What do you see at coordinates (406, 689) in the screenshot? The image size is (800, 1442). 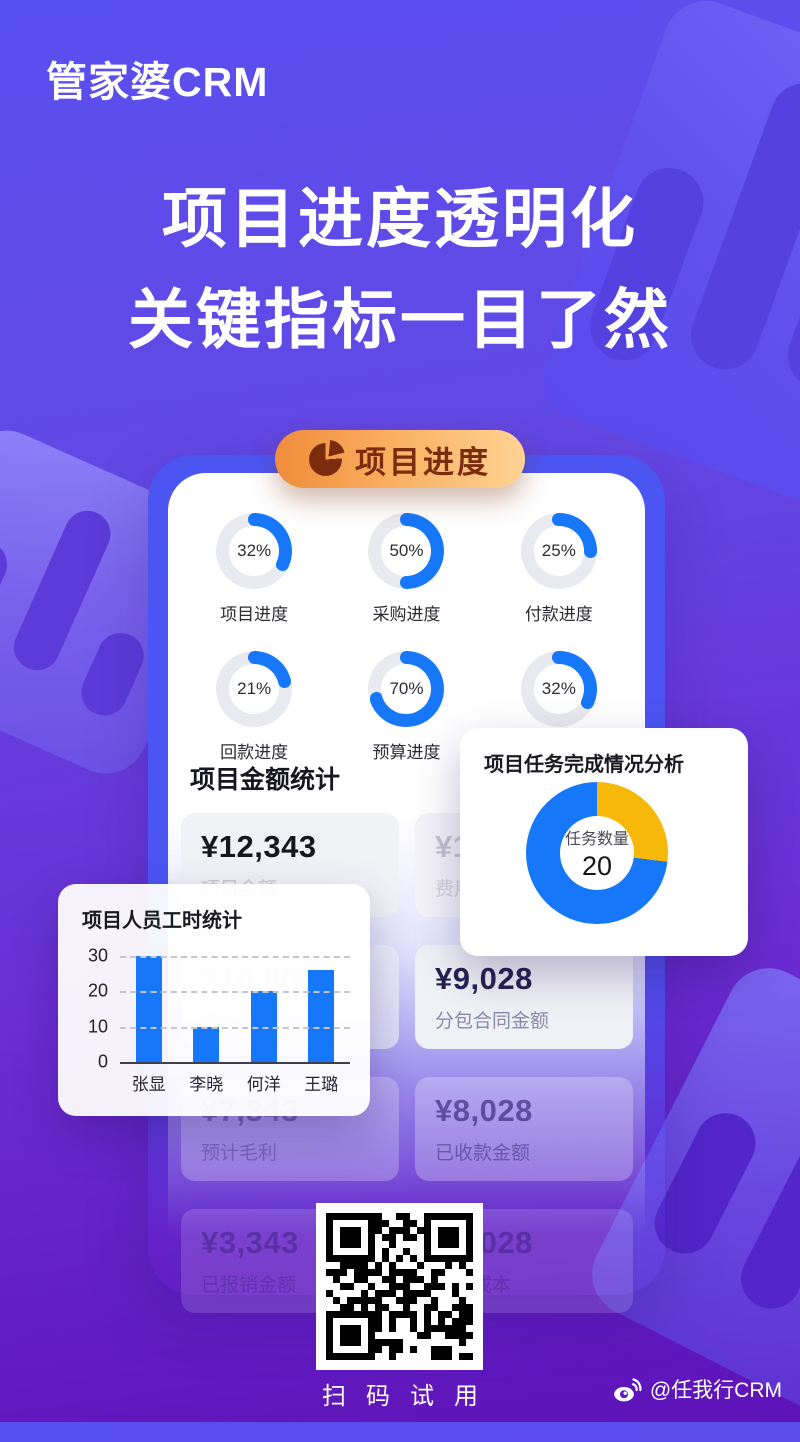 I see `ring-hole: 70%` at bounding box center [406, 689].